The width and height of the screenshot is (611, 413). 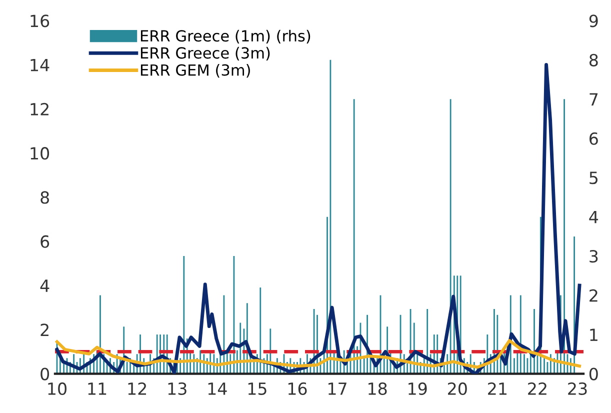 What do you see at coordinates (45, 286) in the screenshot?
I see `y-tick-label: 4` at bounding box center [45, 286].